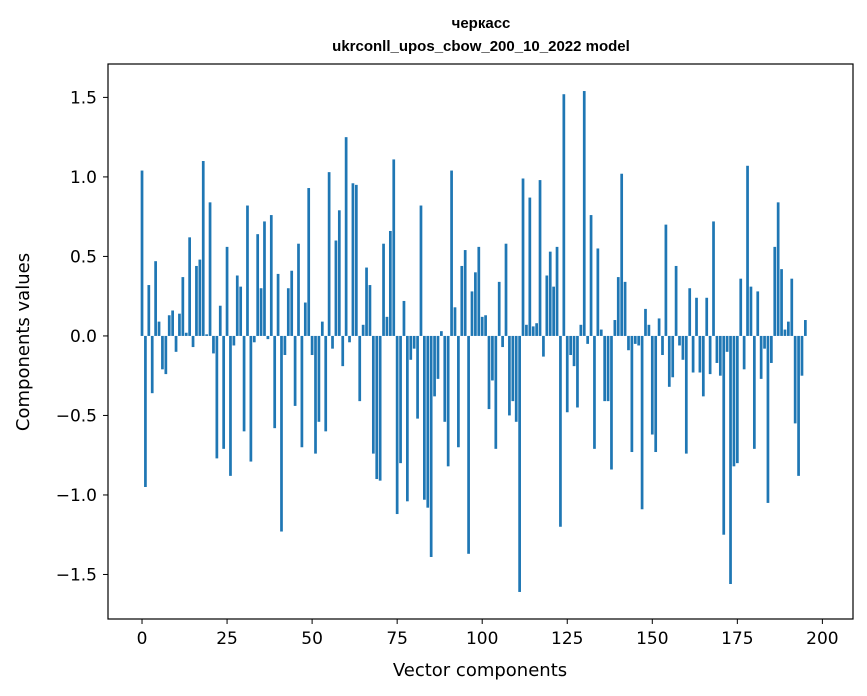 This screenshot has width=867, height=696. I want to click on x-tick-label: 0, so click(142, 639).